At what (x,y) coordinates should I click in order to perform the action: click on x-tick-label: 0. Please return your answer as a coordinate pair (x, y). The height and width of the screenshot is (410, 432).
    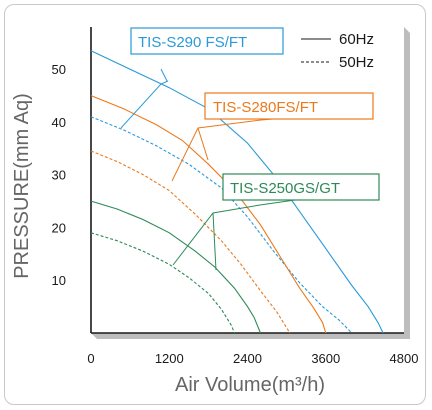
    Looking at the image, I should click on (90, 358).